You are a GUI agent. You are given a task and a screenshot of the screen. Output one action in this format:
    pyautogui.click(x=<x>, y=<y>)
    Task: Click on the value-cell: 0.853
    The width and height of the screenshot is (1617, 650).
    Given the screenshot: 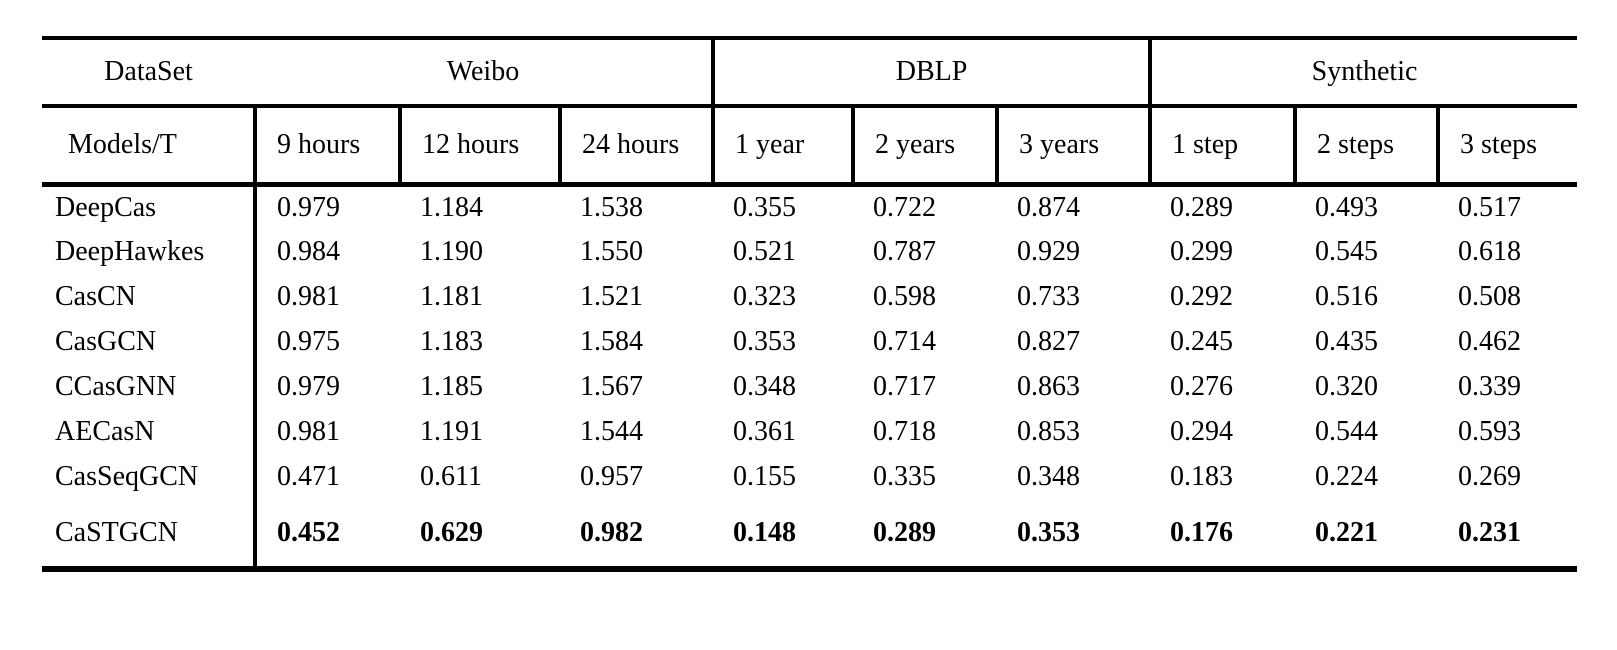 What is the action you would take?
    pyautogui.click(x=1049, y=431)
    